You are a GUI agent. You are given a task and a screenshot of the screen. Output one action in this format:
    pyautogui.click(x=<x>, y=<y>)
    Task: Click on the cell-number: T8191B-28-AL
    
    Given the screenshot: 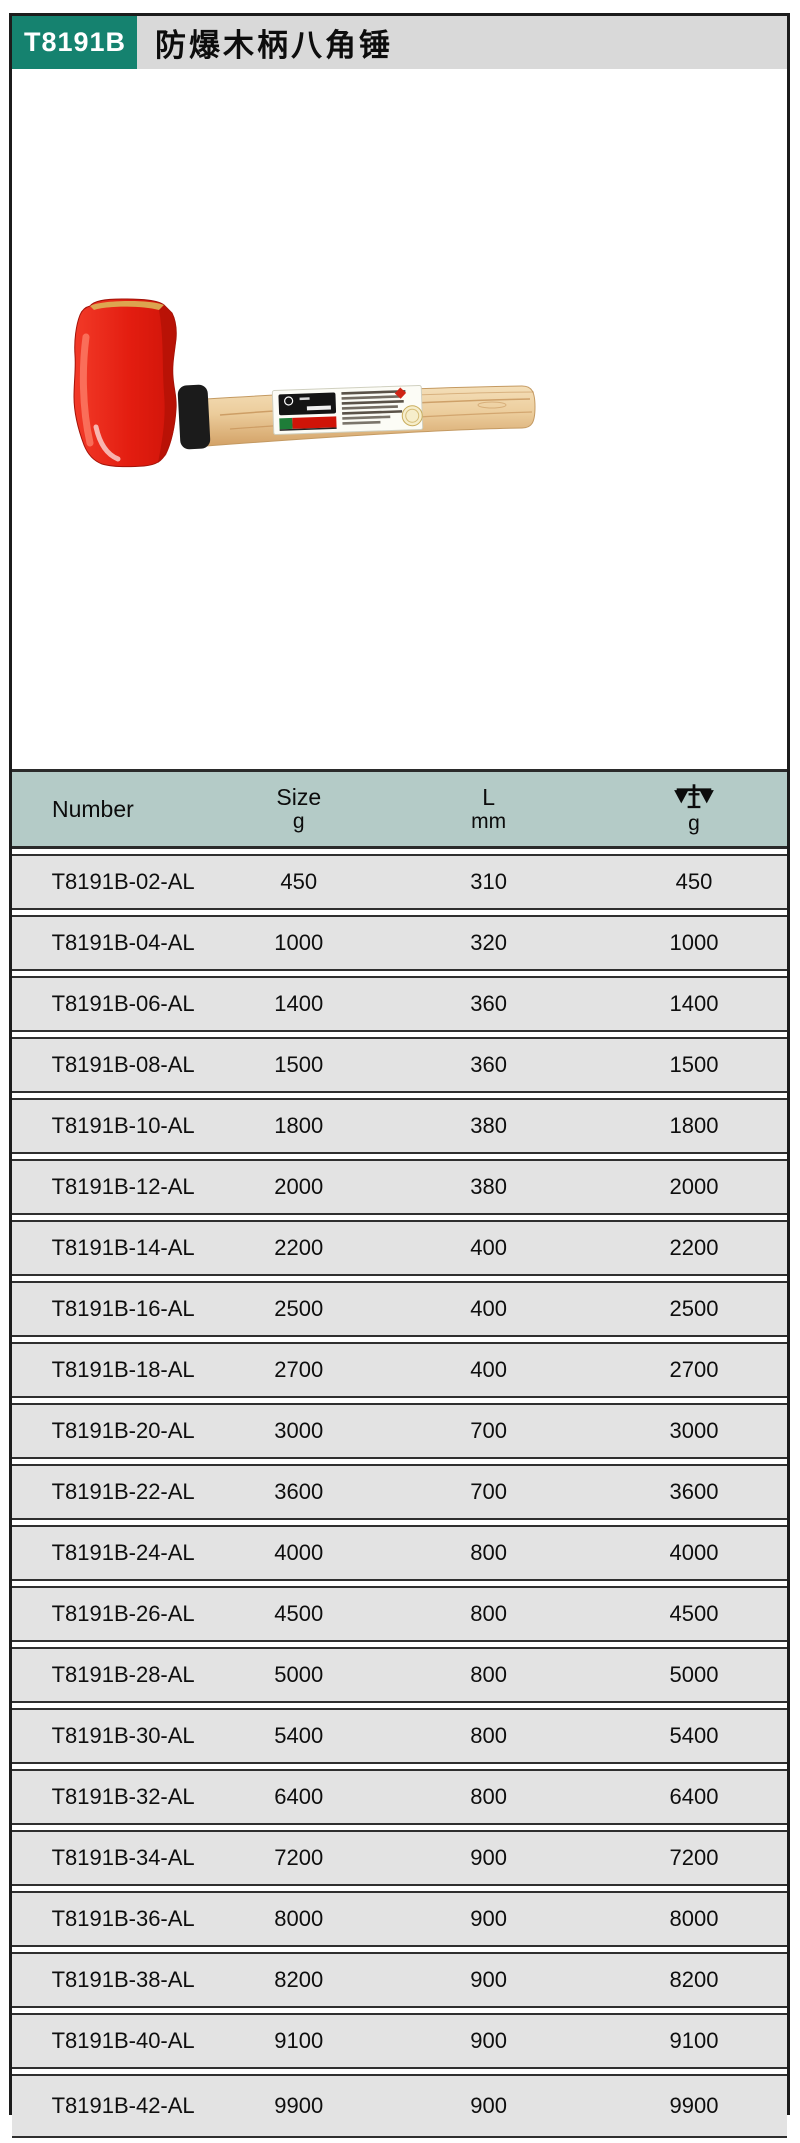 What is the action you would take?
    pyautogui.click(x=117, y=1675)
    